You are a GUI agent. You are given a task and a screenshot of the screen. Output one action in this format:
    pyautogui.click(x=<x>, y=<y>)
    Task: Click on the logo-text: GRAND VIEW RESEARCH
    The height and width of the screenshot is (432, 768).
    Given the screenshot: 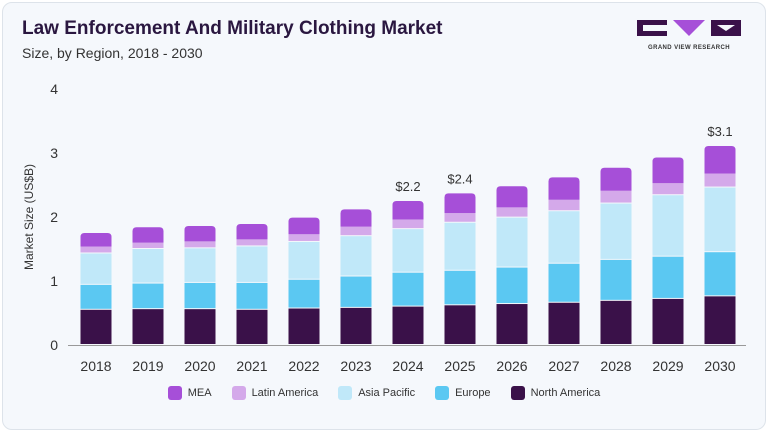 What is the action you would take?
    pyautogui.click(x=689, y=48)
    